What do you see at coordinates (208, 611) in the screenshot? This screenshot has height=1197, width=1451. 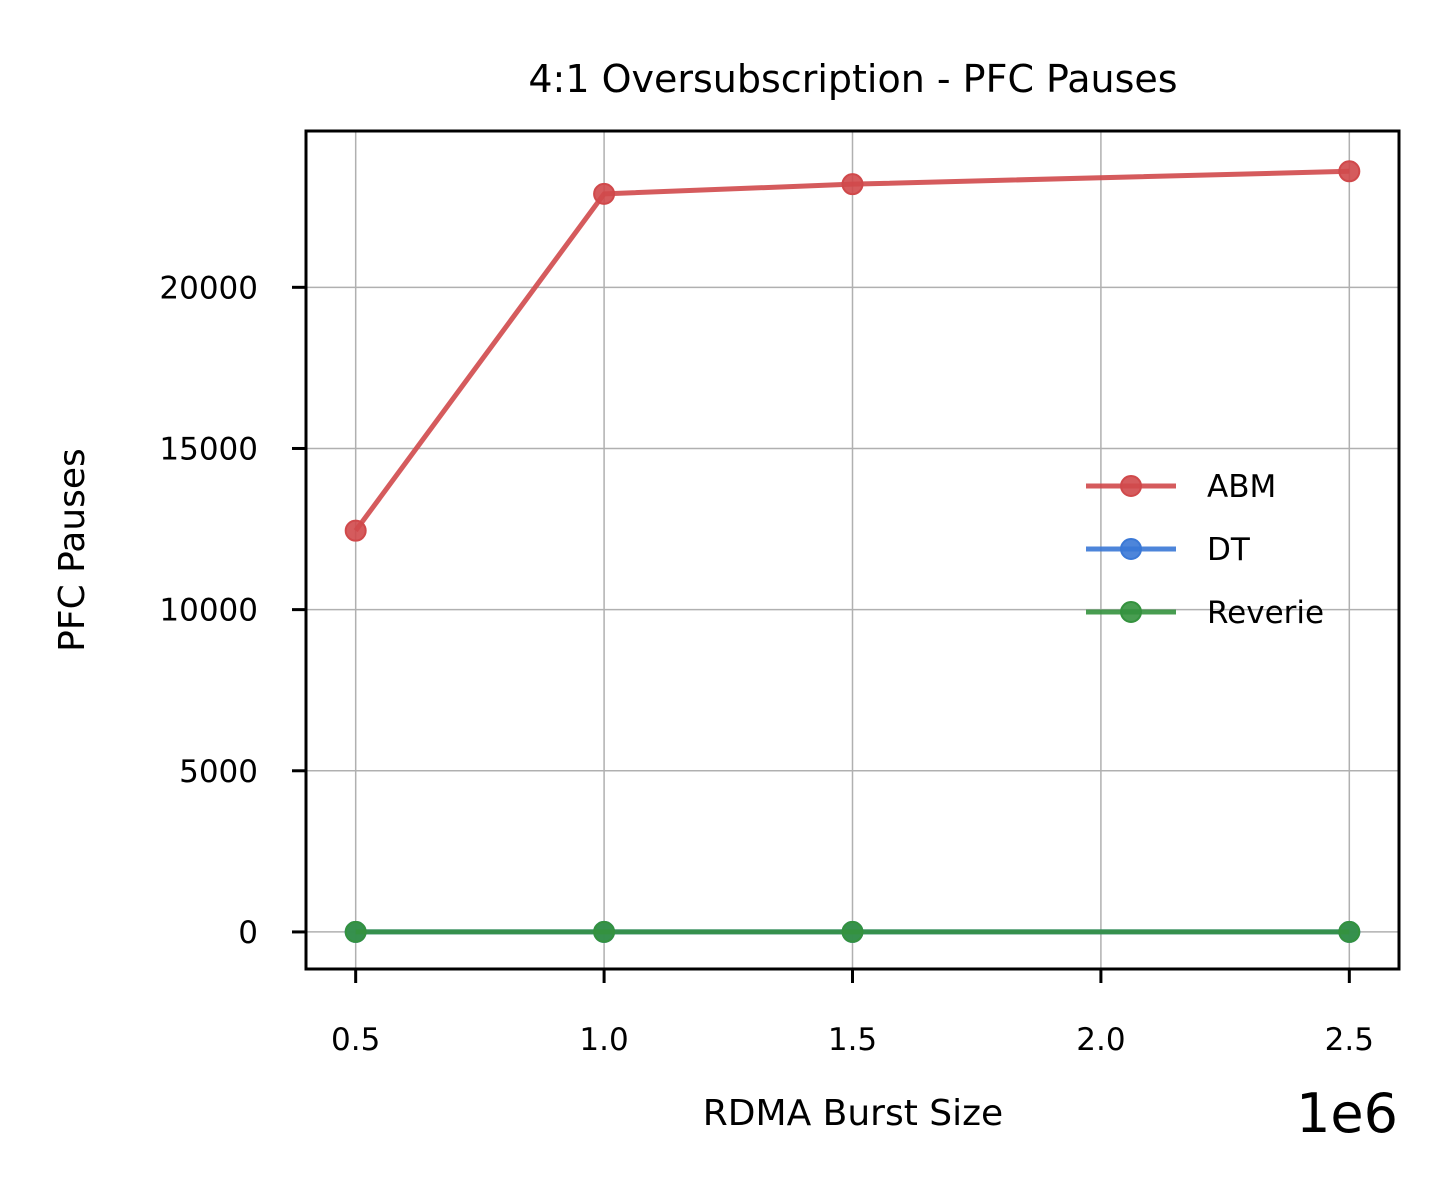 I see `y-tick-label: 10000` at bounding box center [208, 611].